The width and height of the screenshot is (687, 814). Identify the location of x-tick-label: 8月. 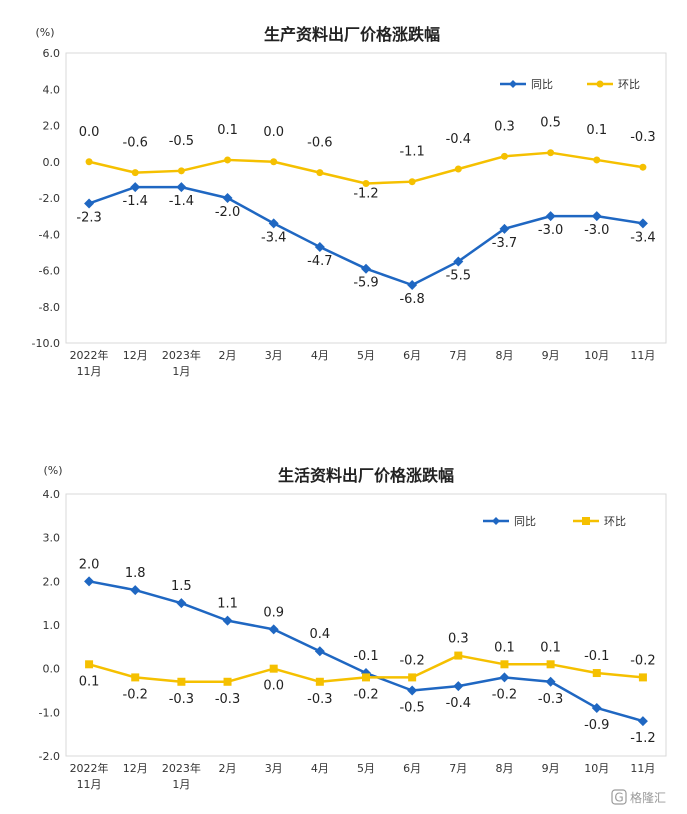
(504, 768).